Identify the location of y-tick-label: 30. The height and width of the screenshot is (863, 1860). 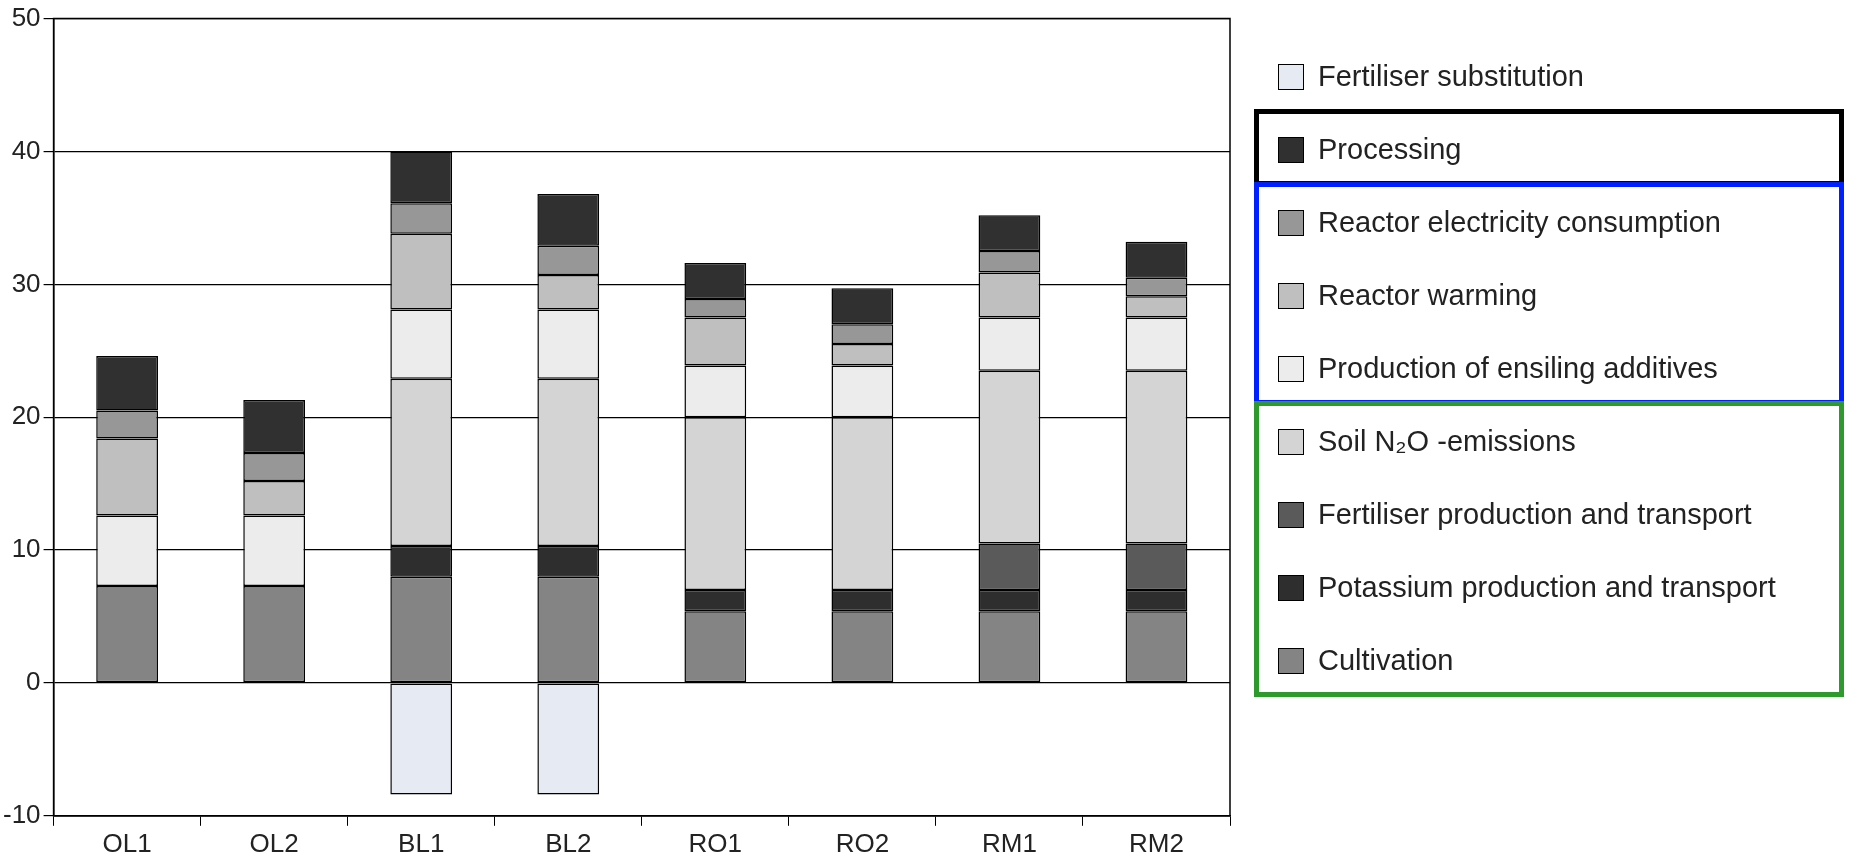
(26, 282).